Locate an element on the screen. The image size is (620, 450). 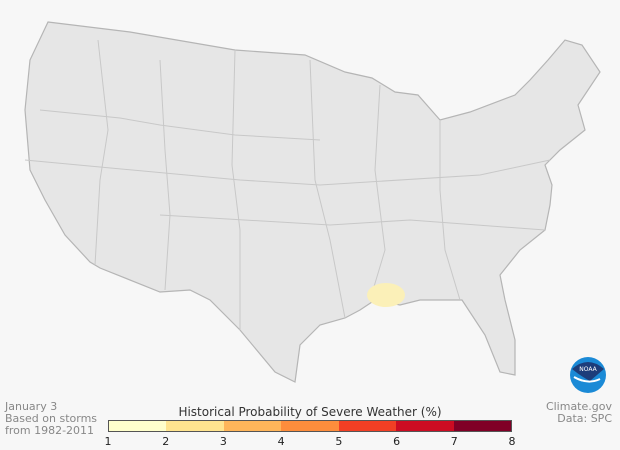
legend-tick: 8 is located at coordinates (512, 441).